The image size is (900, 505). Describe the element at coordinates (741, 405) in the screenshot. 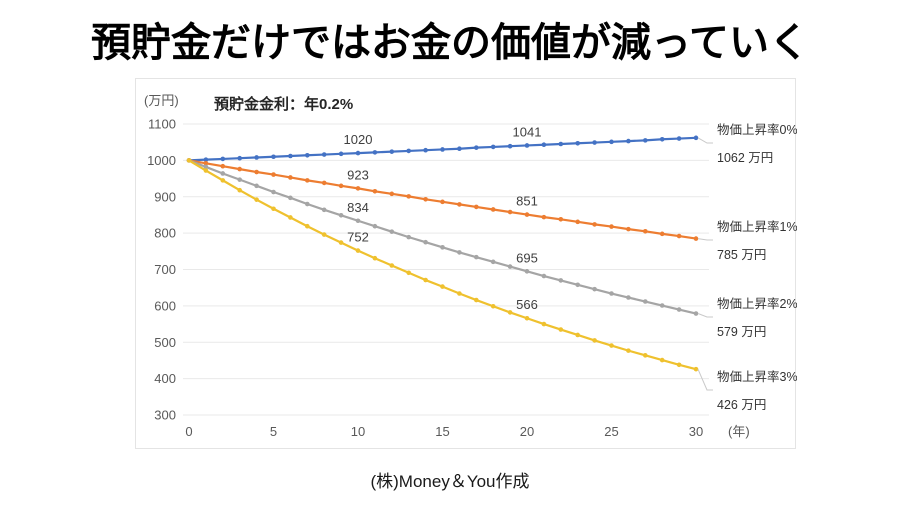

I see `series-end-value-label: 426 万円` at that location.